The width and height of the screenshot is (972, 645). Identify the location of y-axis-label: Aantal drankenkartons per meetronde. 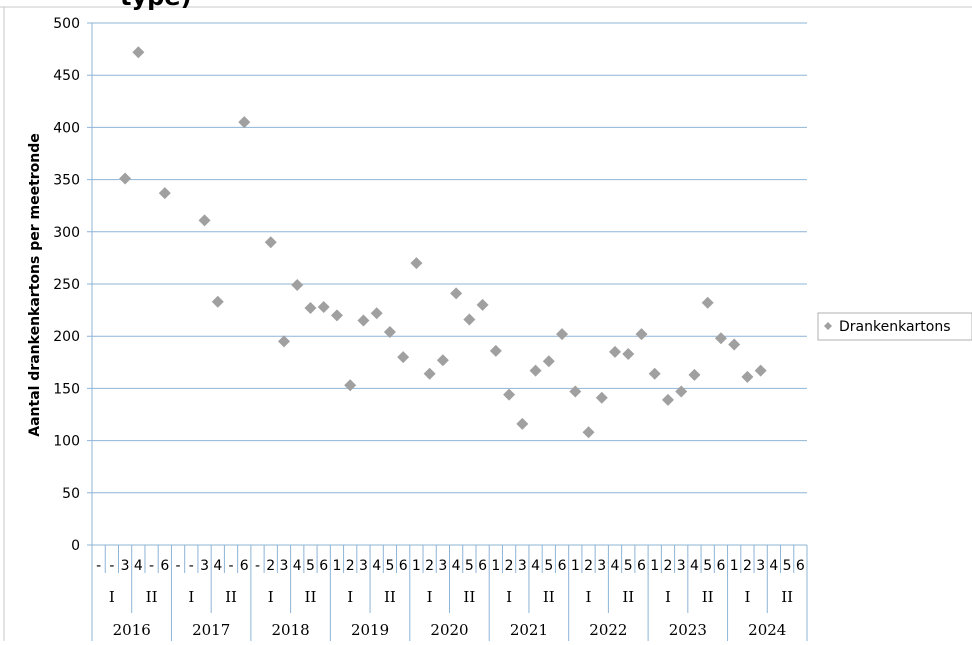
(35, 285).